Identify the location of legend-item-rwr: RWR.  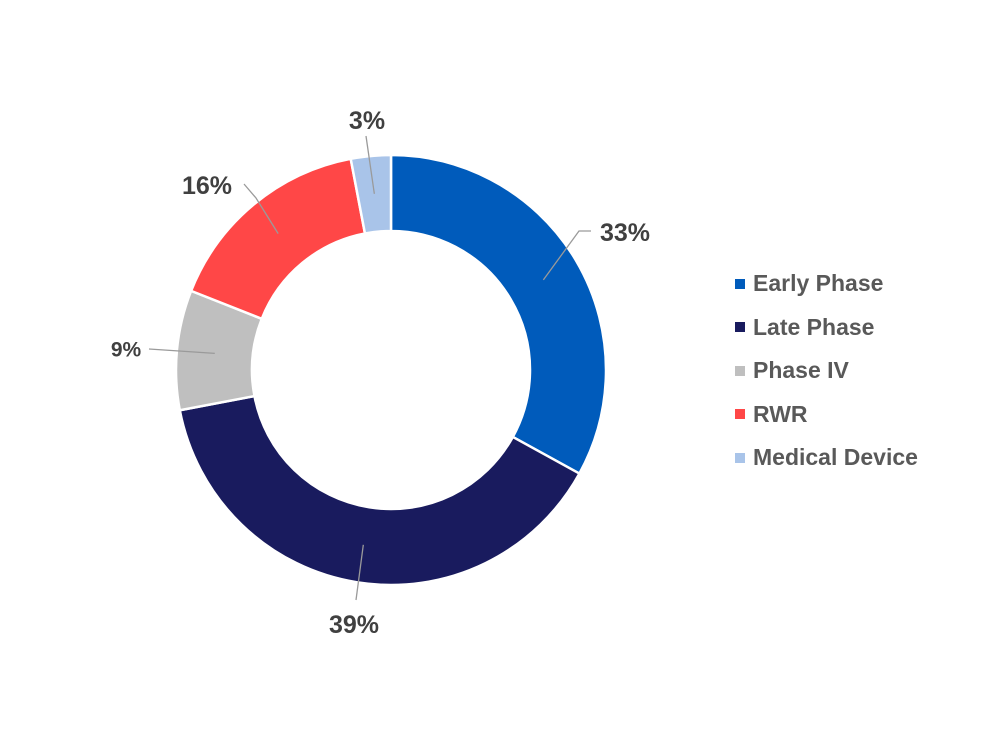
(826, 414).